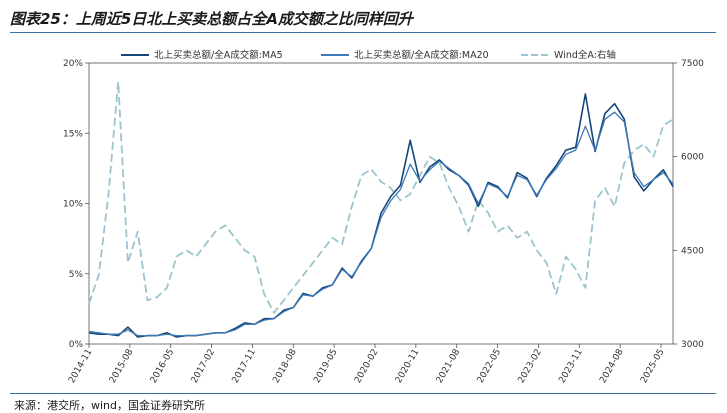 The width and height of the screenshot is (727, 413). What do you see at coordinates (110, 405) in the screenshot?
I see `source-note: 来源：港交所，wind，国金证券研究所` at bounding box center [110, 405].